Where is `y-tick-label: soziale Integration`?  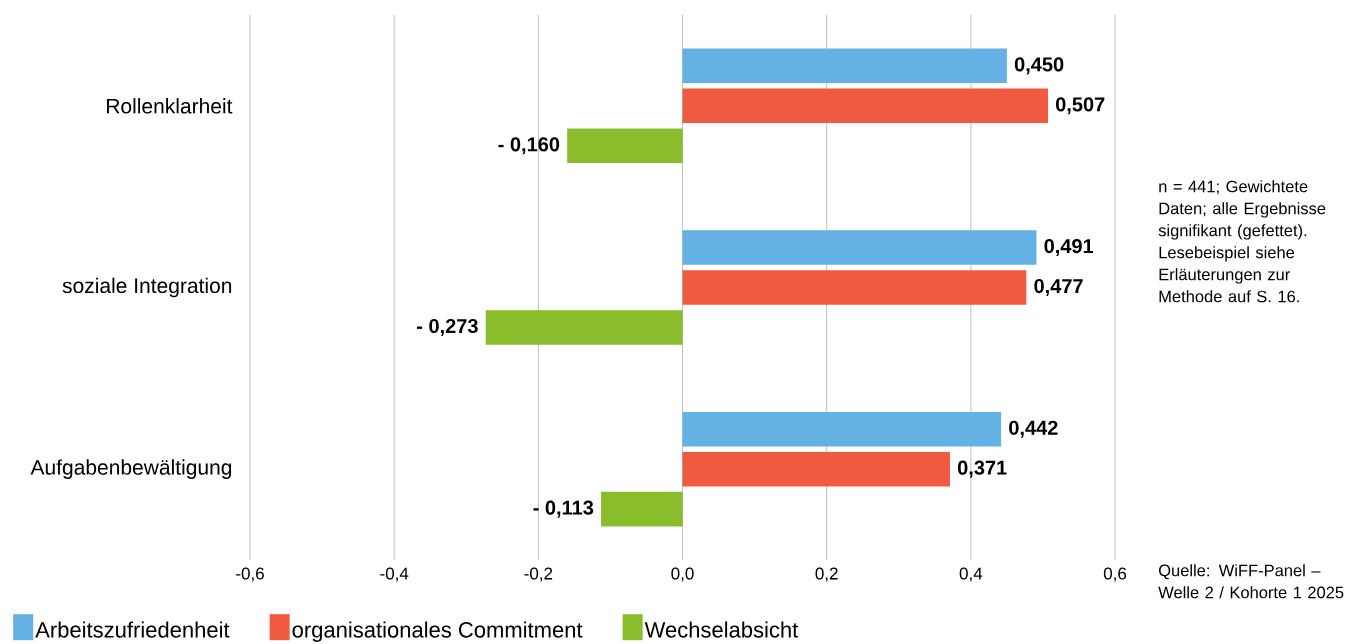
y-tick-label: soziale Integration is located at coordinates (147, 287).